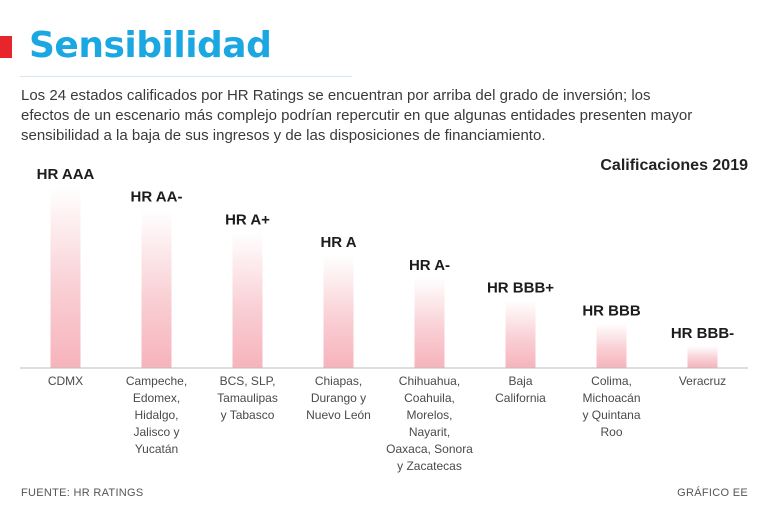 Image resolution: width=768 pixels, height=526 pixels. I want to click on category-label: CDMX, so click(65, 381).